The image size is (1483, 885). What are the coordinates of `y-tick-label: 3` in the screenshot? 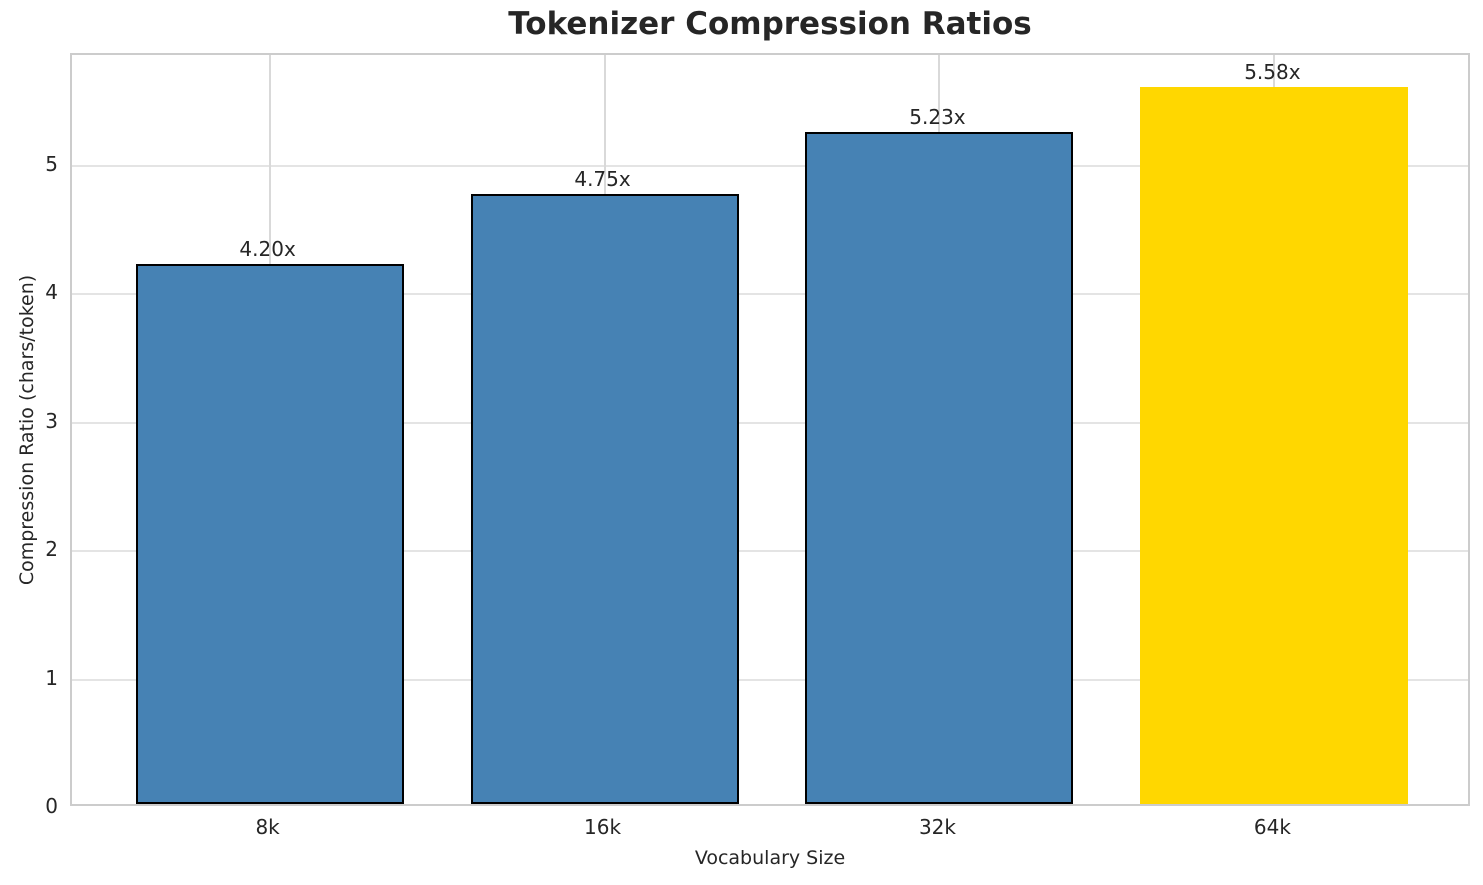 It's located at (51, 420).